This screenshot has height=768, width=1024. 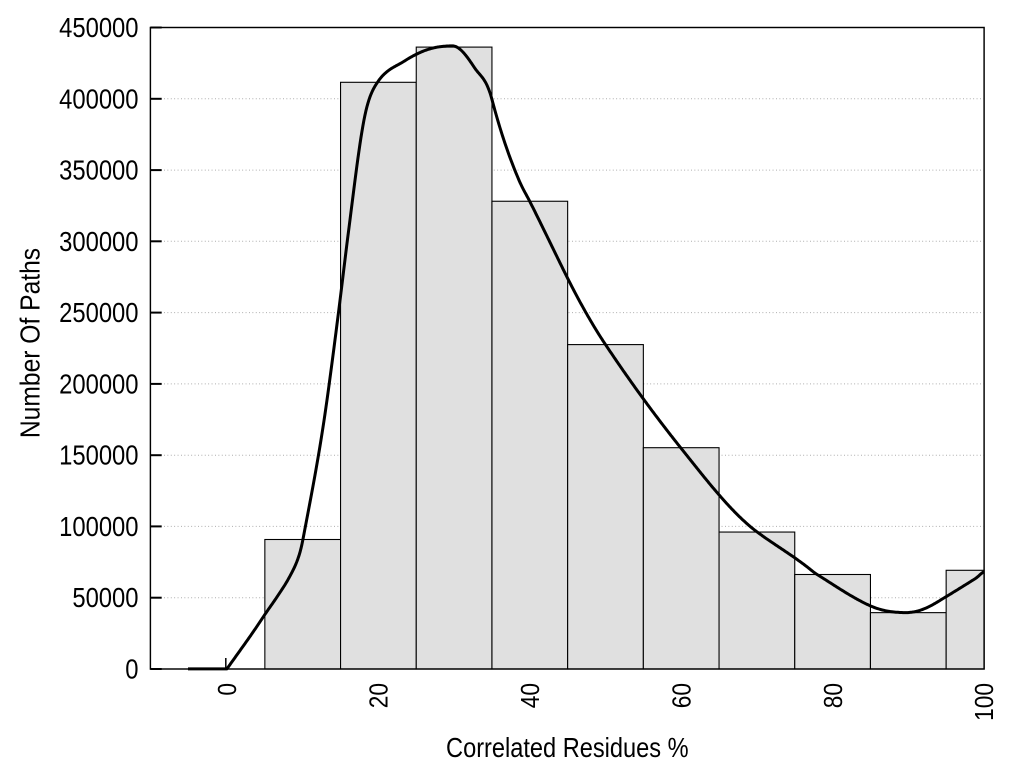 What do you see at coordinates (98, 526) in the screenshot?
I see `svg-text: 100000` at bounding box center [98, 526].